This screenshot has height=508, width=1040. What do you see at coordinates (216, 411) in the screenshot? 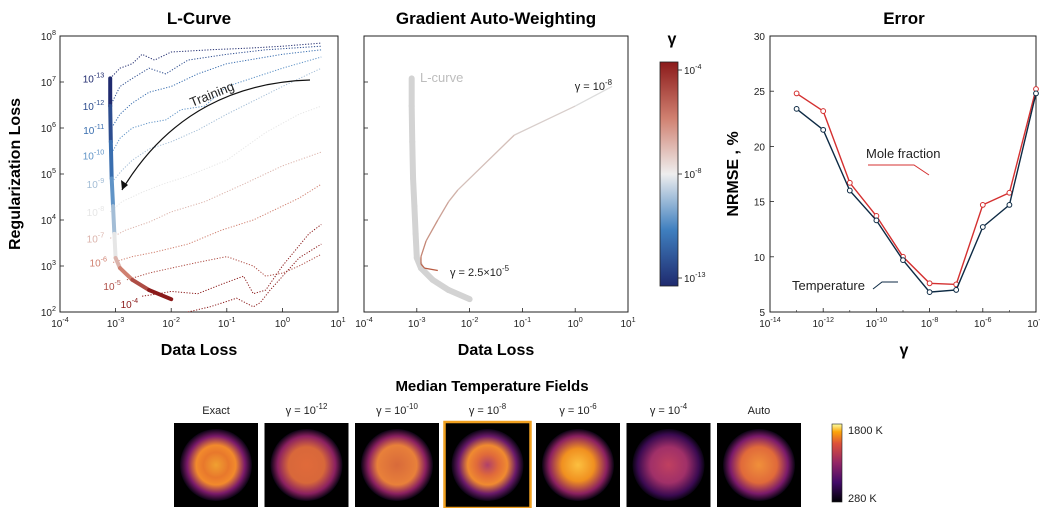
I see `field-label-0: Exact` at bounding box center [216, 411].